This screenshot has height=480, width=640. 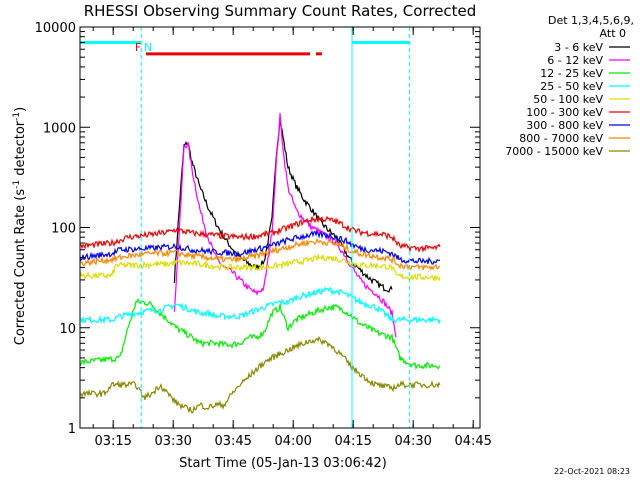 I want to click on legend-label-2: 12 - 25 keV, so click(x=571, y=73).